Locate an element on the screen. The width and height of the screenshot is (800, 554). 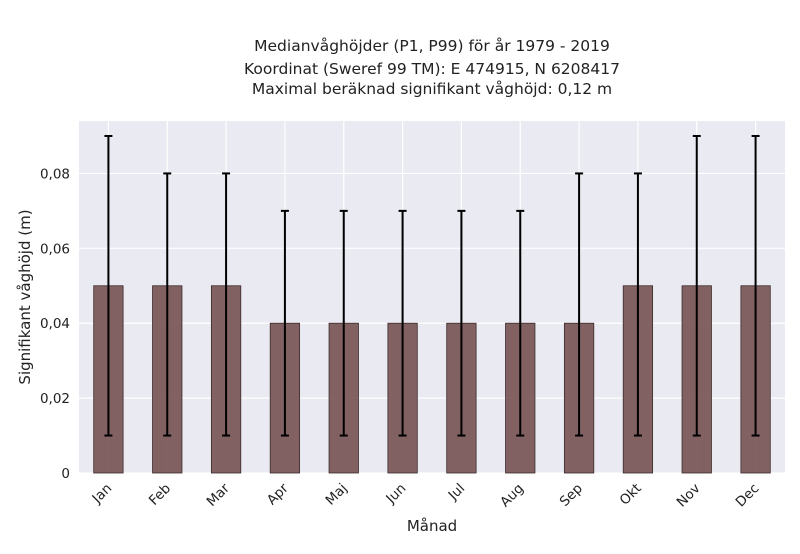
error-bar-aug is located at coordinates (520, 323).